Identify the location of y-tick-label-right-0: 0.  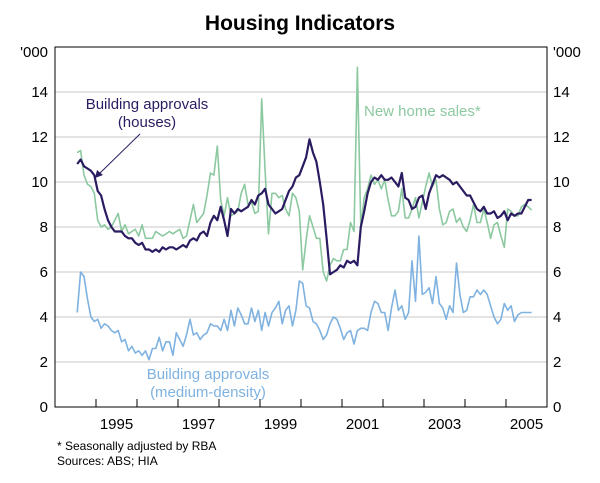
(557, 407).